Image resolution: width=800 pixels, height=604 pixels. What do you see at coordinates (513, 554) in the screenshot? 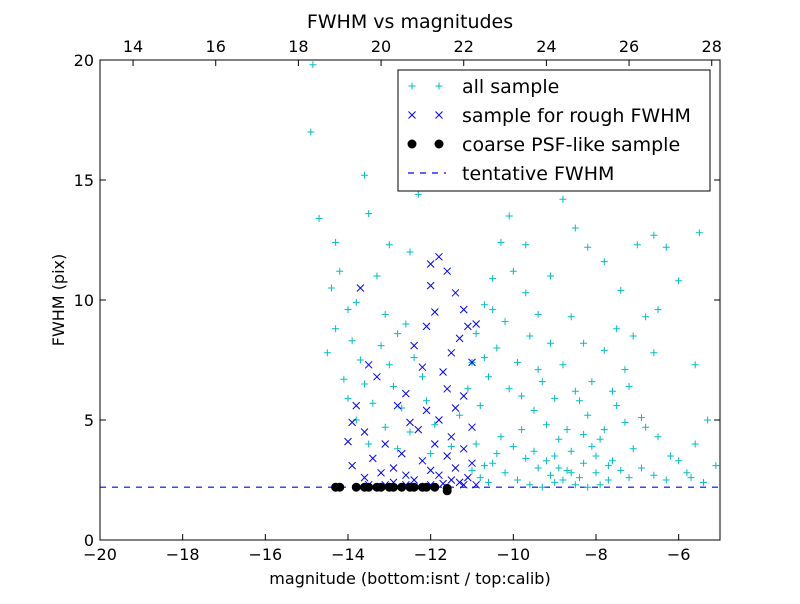
I see `x-tick-label: −10` at bounding box center [513, 554].